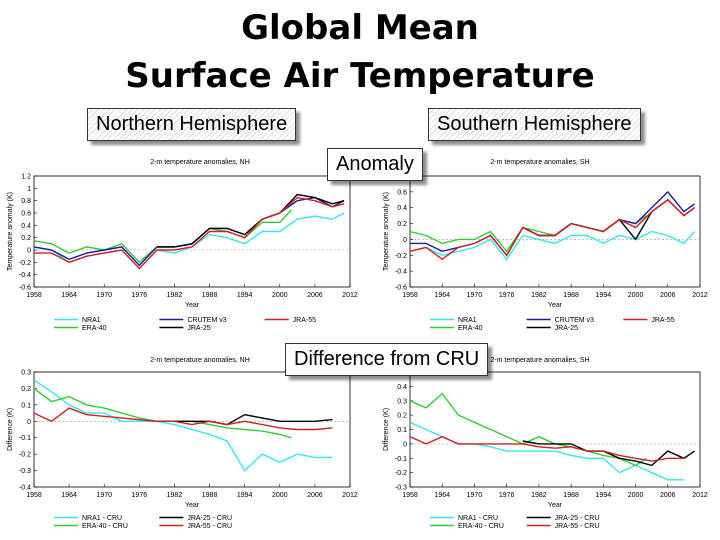  Describe the element at coordinates (210, 495) in the screenshot. I see `nh-difference-xtick-label: 1988` at that location.